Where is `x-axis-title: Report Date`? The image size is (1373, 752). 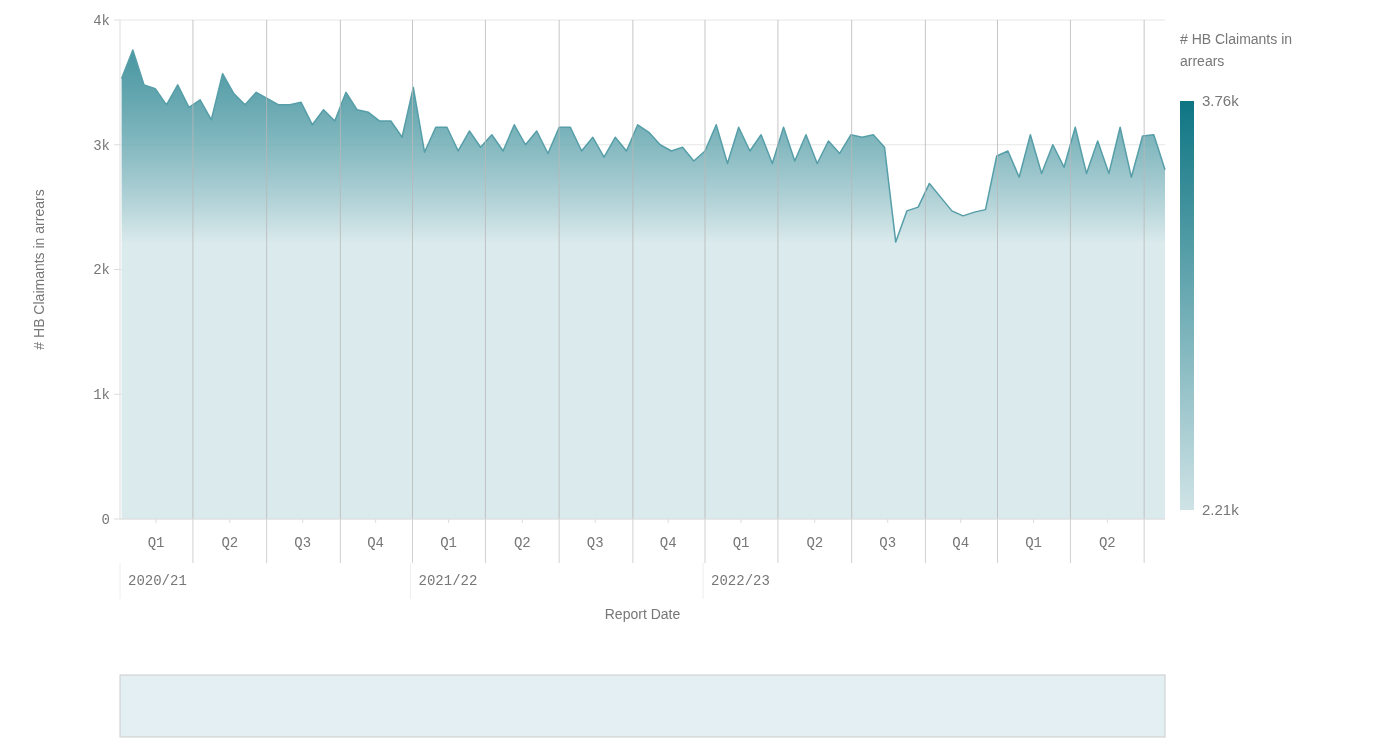 x-axis-title: Report Date is located at coordinates (642, 614).